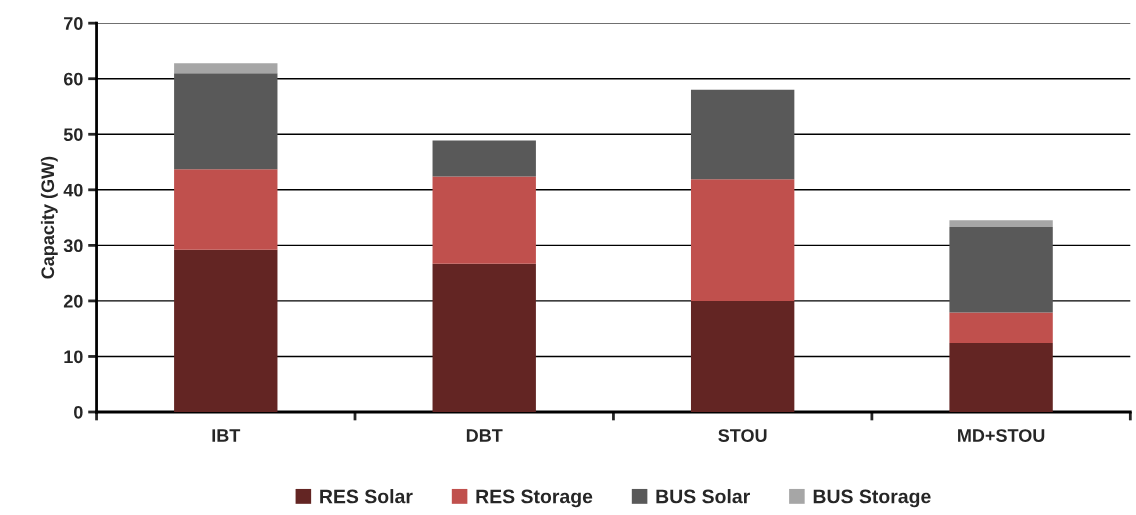 Image resolution: width=1136 pixels, height=515 pixels. Describe the element at coordinates (1001, 435) in the screenshot. I see `x-tick-label: MD+STOU` at that location.